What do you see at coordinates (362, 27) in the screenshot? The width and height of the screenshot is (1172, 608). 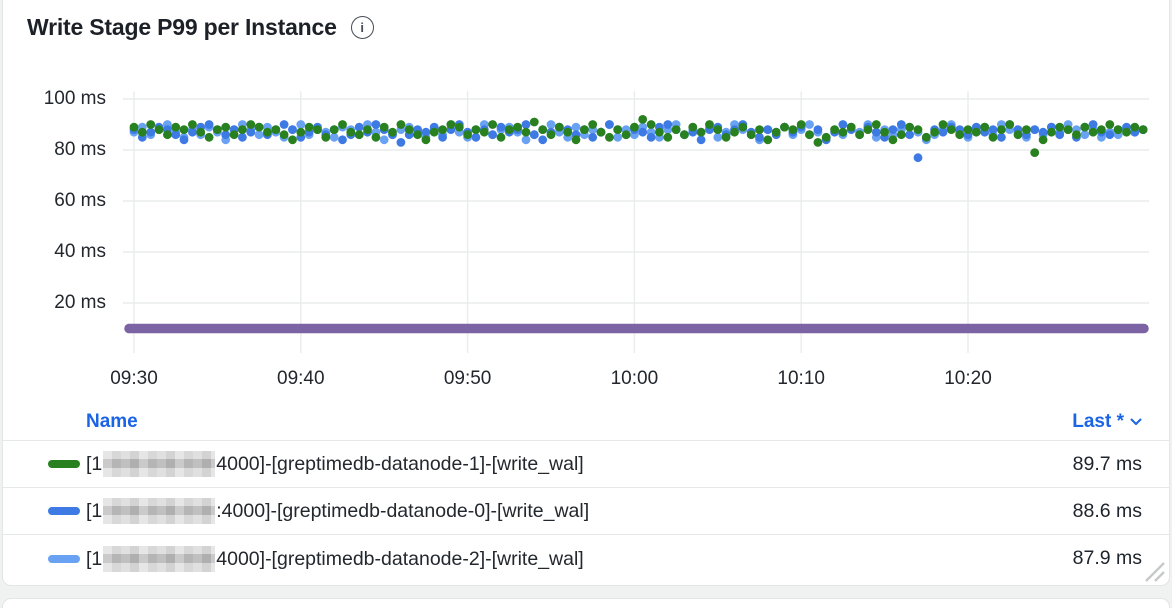 I see `info-icon: i` at bounding box center [362, 27].